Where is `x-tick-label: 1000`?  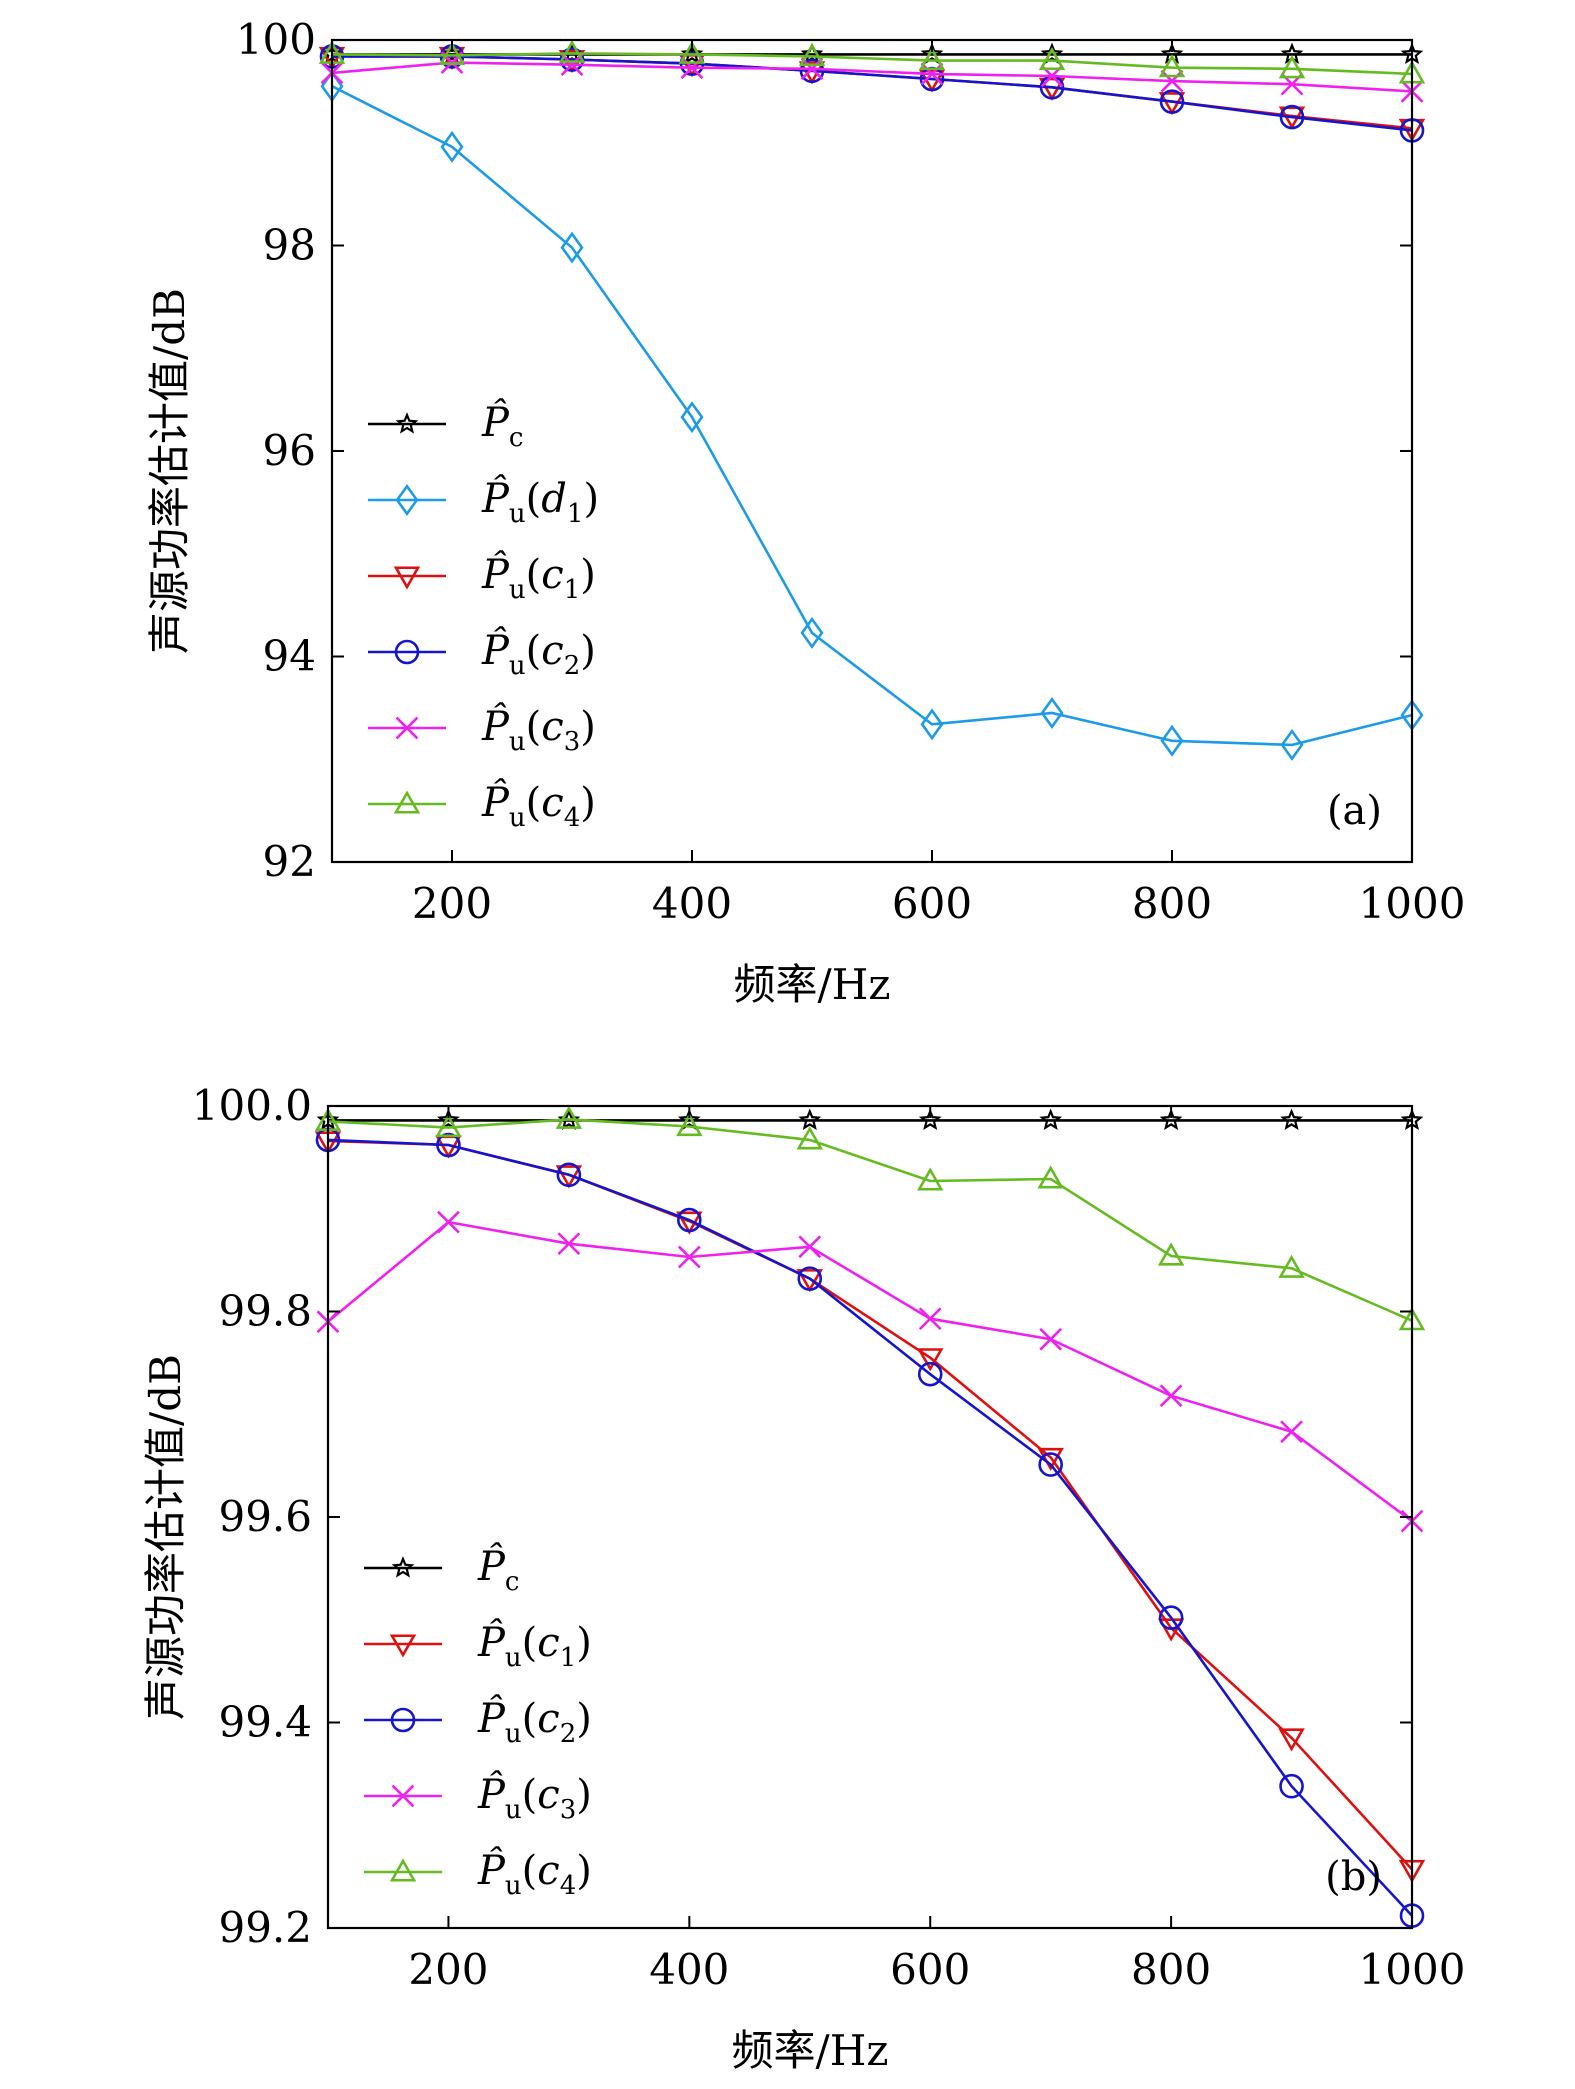
x-tick-label: 1000 is located at coordinates (1412, 903).